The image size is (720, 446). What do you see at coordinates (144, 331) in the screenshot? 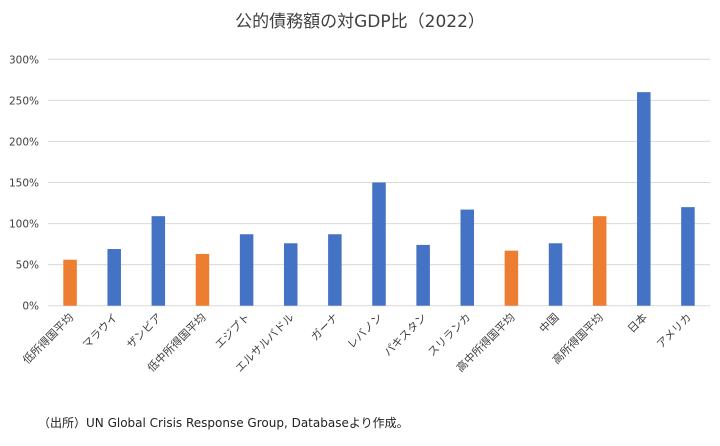
I see `x-tick-label: ザンビア` at bounding box center [144, 331].